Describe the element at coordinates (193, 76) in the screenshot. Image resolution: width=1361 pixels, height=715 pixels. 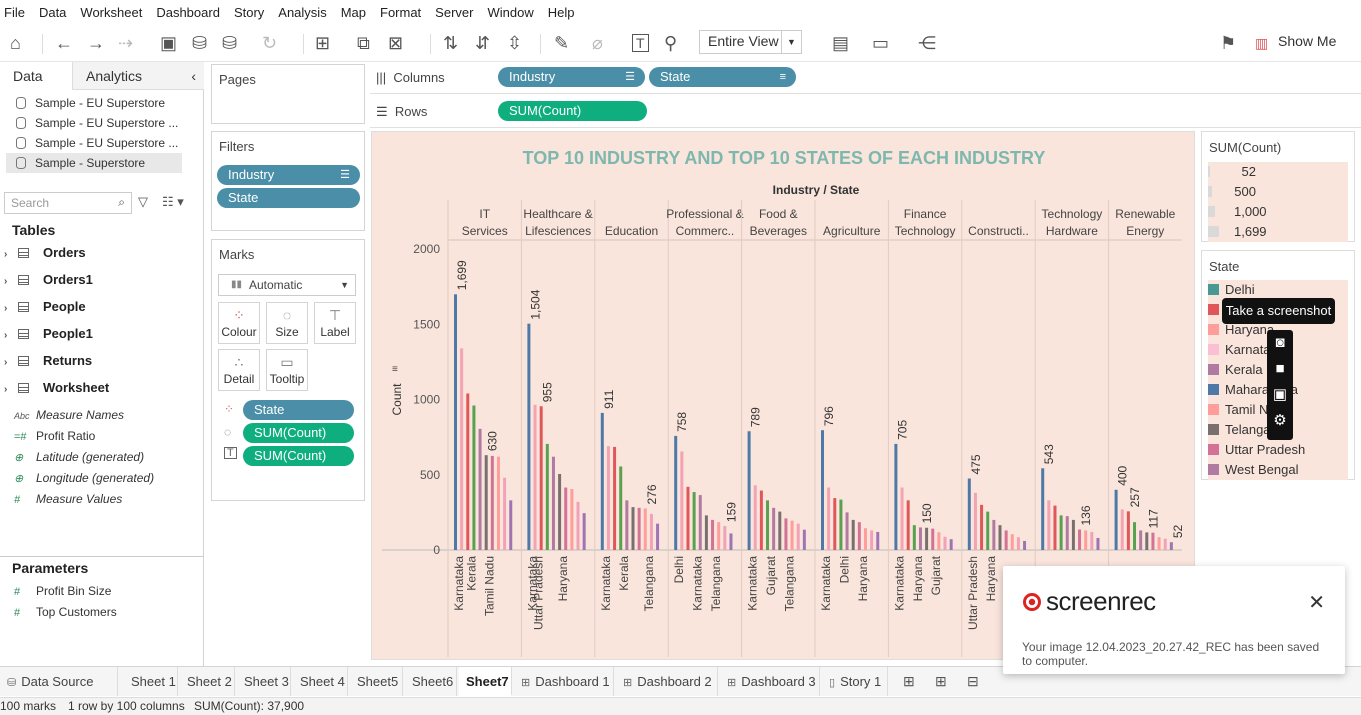
I see `collapse-icon: ‹` at that location.